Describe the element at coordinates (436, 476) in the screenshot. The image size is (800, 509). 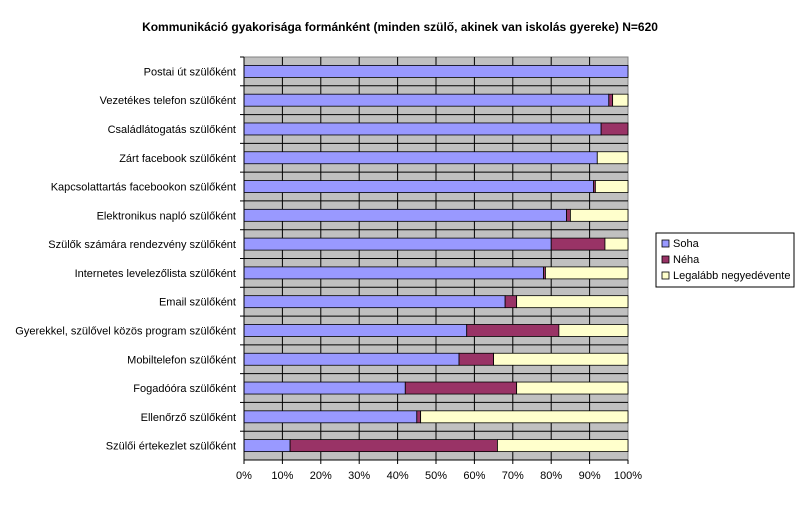
I see `x-tick-label: 50%` at that location.